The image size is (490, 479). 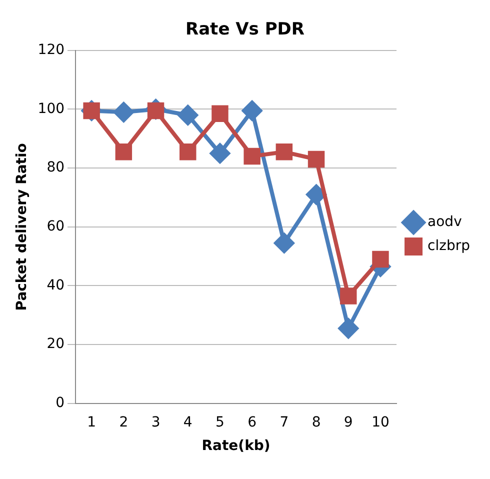 I want to click on x-tick-label: 1, so click(x=91, y=422).